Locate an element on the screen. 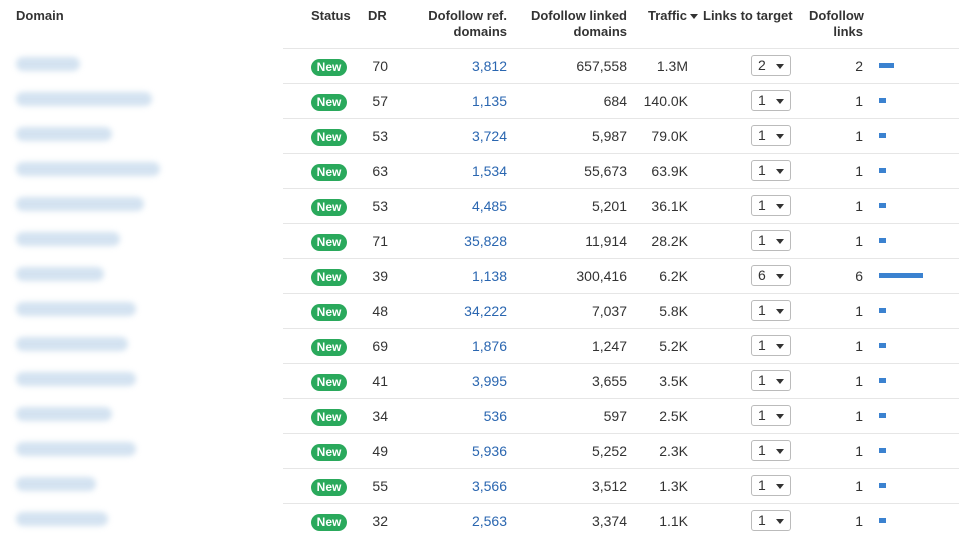 This screenshot has width=959, height=539. ref-domains-link: 1,138 is located at coordinates (489, 276).